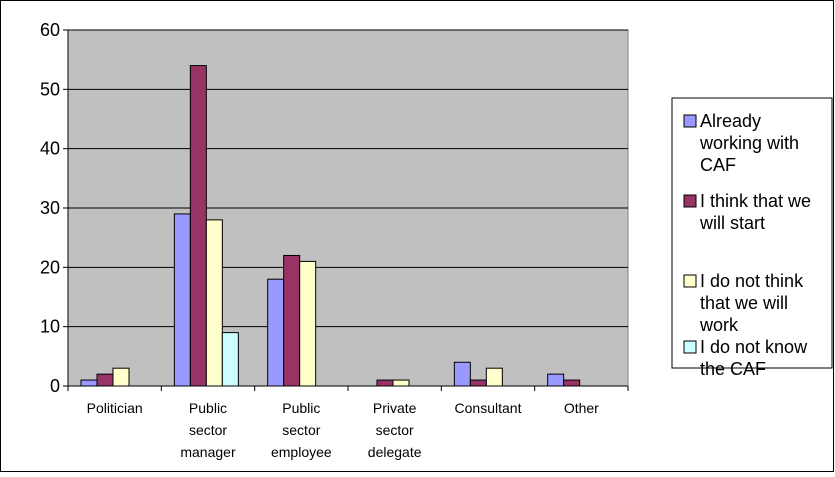  Describe the element at coordinates (50, 327) in the screenshot. I see `y-tick-label: 10` at that location.